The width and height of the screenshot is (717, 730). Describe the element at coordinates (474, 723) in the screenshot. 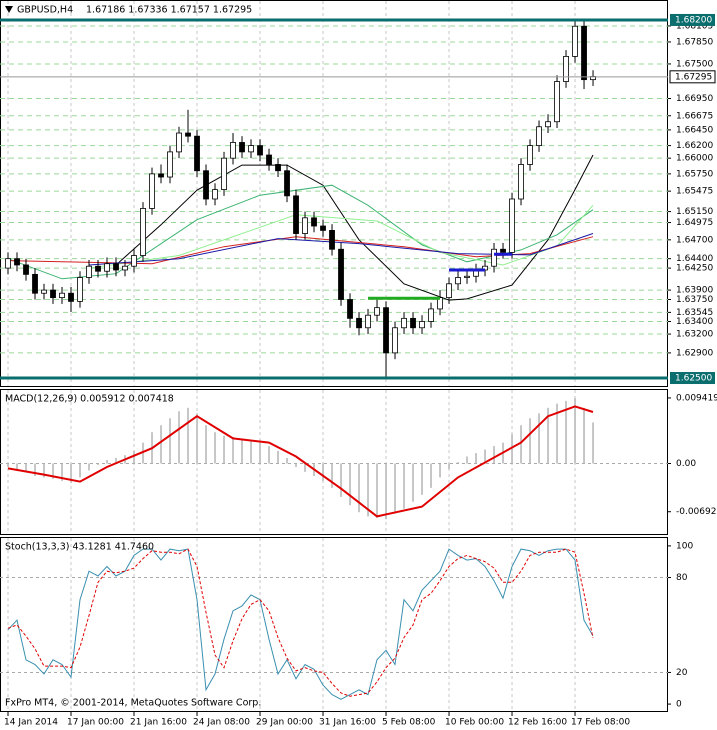

I see `x-tick-label: 10 Feb 00:00` at that location.